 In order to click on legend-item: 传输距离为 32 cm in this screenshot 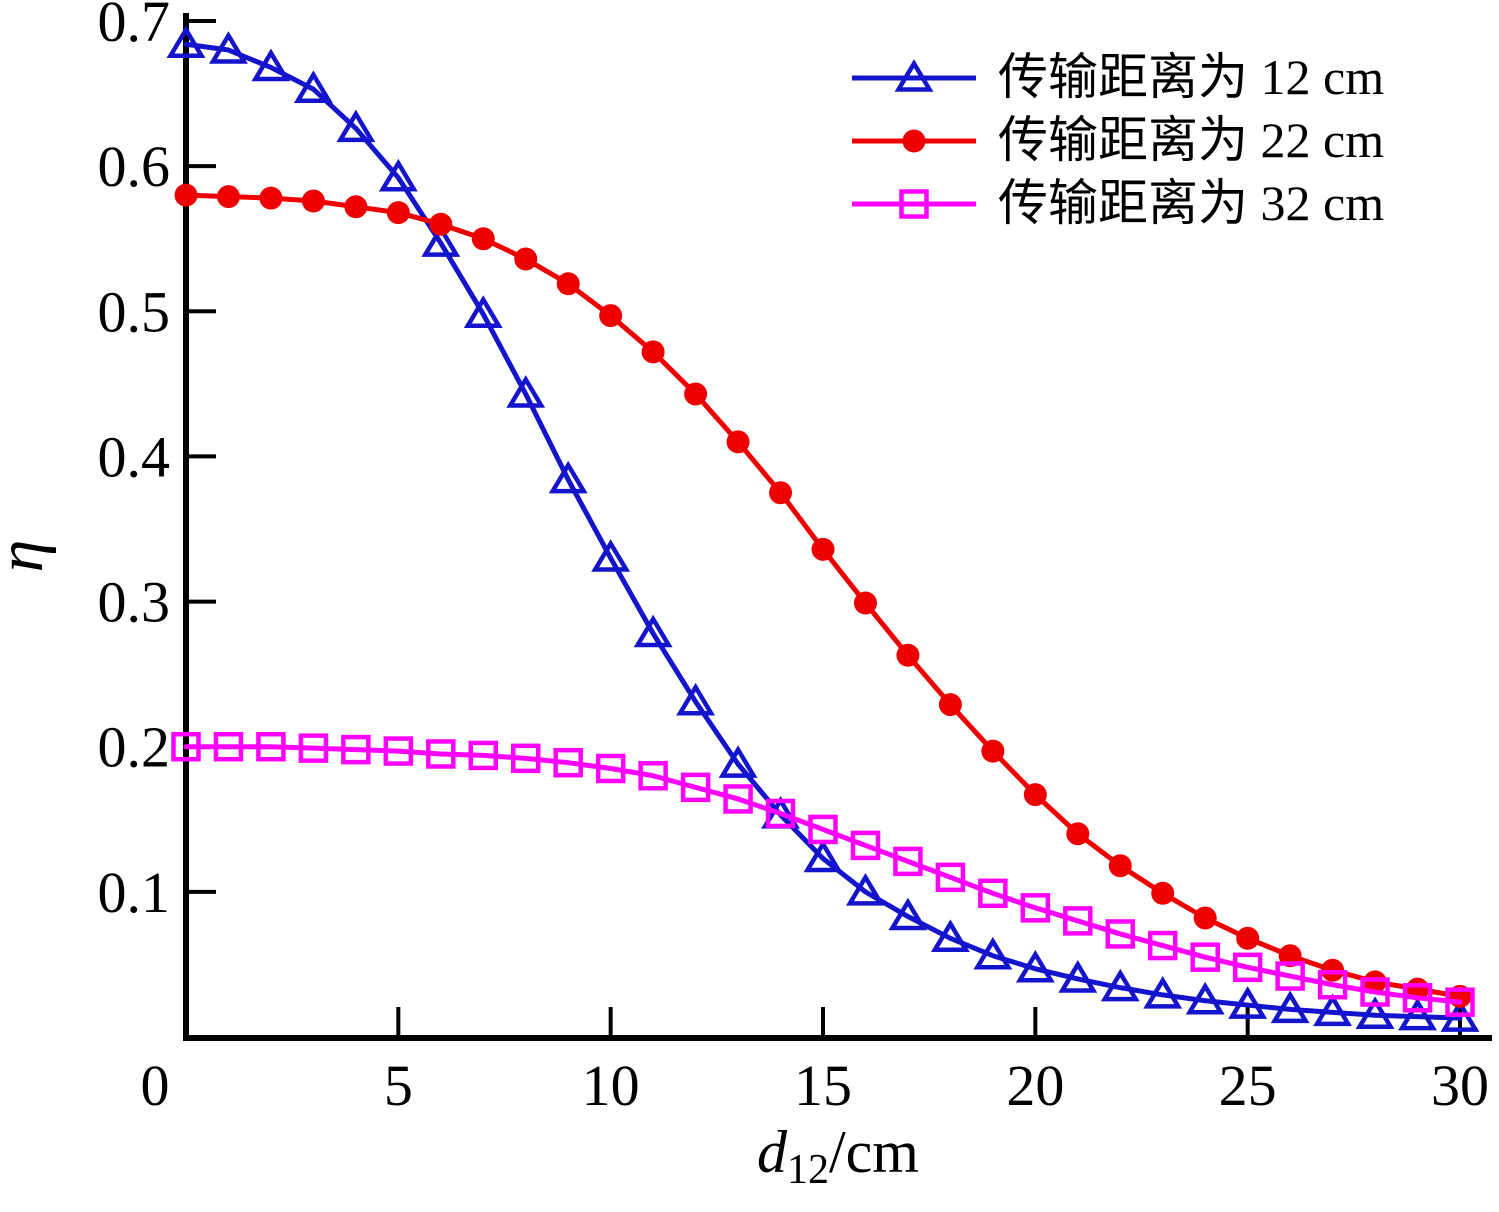, I will do `click(1118, 203)`.